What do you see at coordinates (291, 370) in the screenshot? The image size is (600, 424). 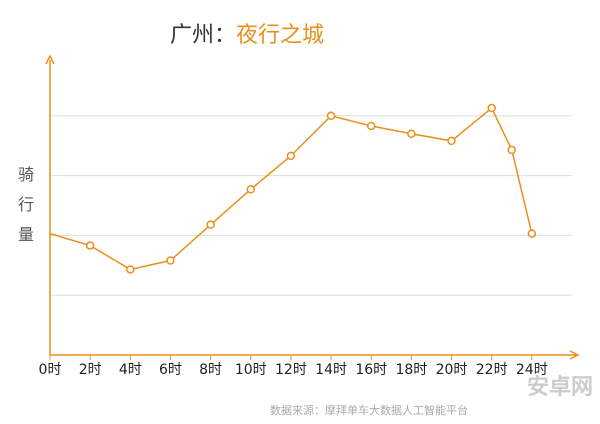 I see `x-tick-label: 12时` at bounding box center [291, 370].